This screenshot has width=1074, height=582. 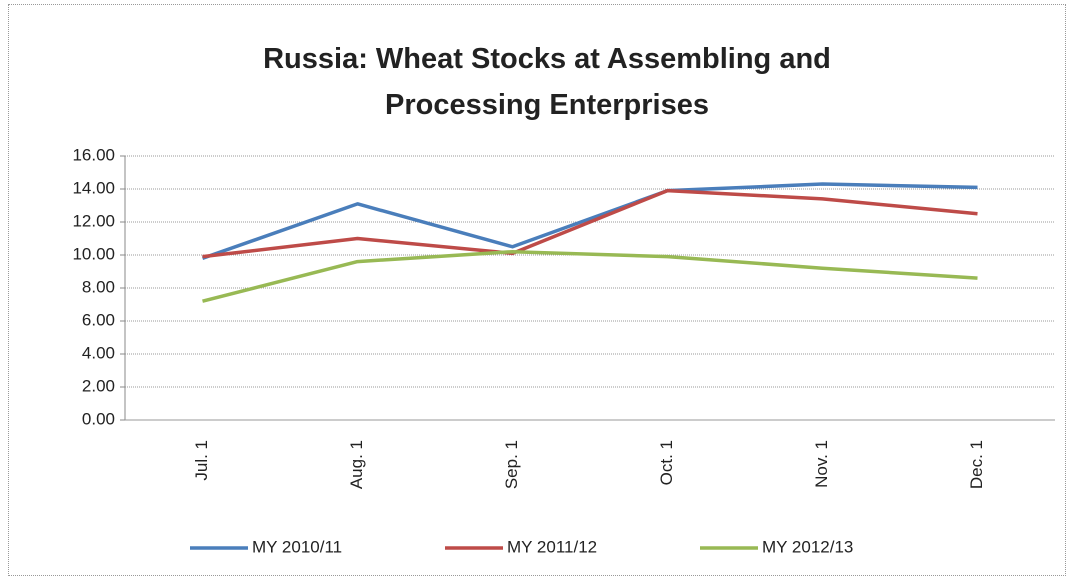 What do you see at coordinates (93, 154) in the screenshot?
I see `y-tick-label: 16.00` at bounding box center [93, 154].